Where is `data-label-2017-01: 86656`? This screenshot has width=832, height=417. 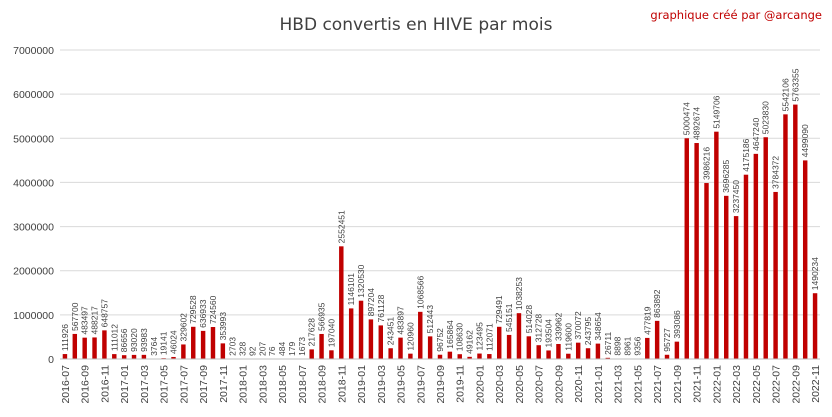
data-label-2017-01: 86656 is located at coordinates (124, 340).